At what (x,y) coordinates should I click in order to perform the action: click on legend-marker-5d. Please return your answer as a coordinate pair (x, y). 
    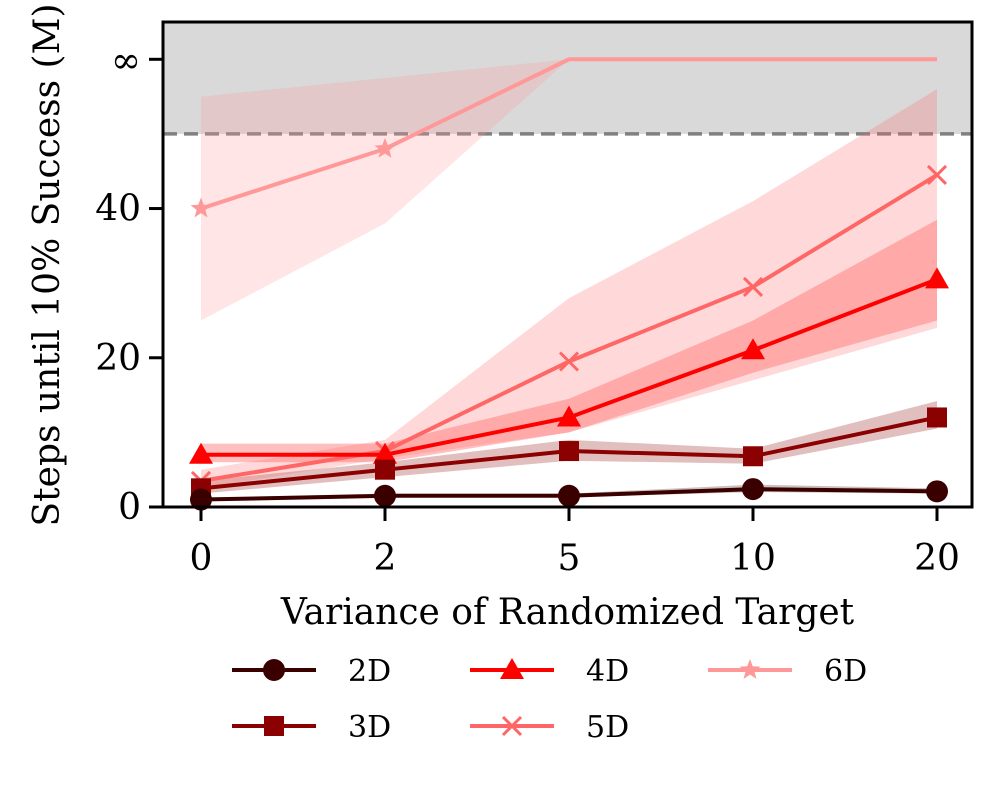
    Looking at the image, I should click on (512, 726).